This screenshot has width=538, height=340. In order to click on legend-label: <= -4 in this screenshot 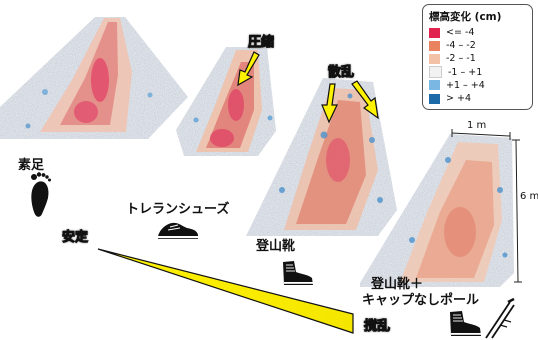, I will do `click(460, 33)`.